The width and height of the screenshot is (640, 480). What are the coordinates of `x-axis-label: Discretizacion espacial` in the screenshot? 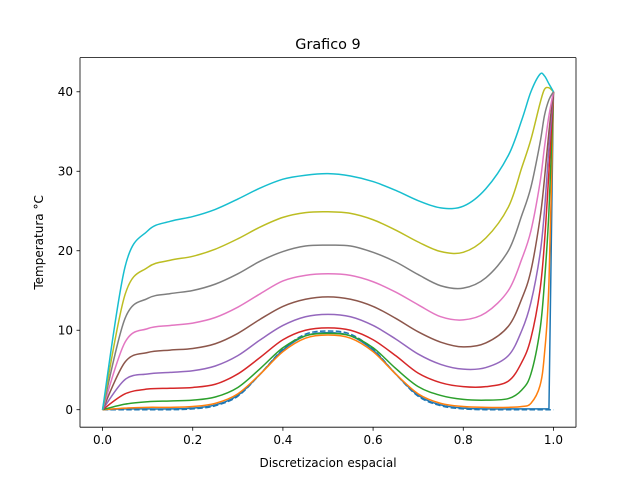 It's located at (327, 463).